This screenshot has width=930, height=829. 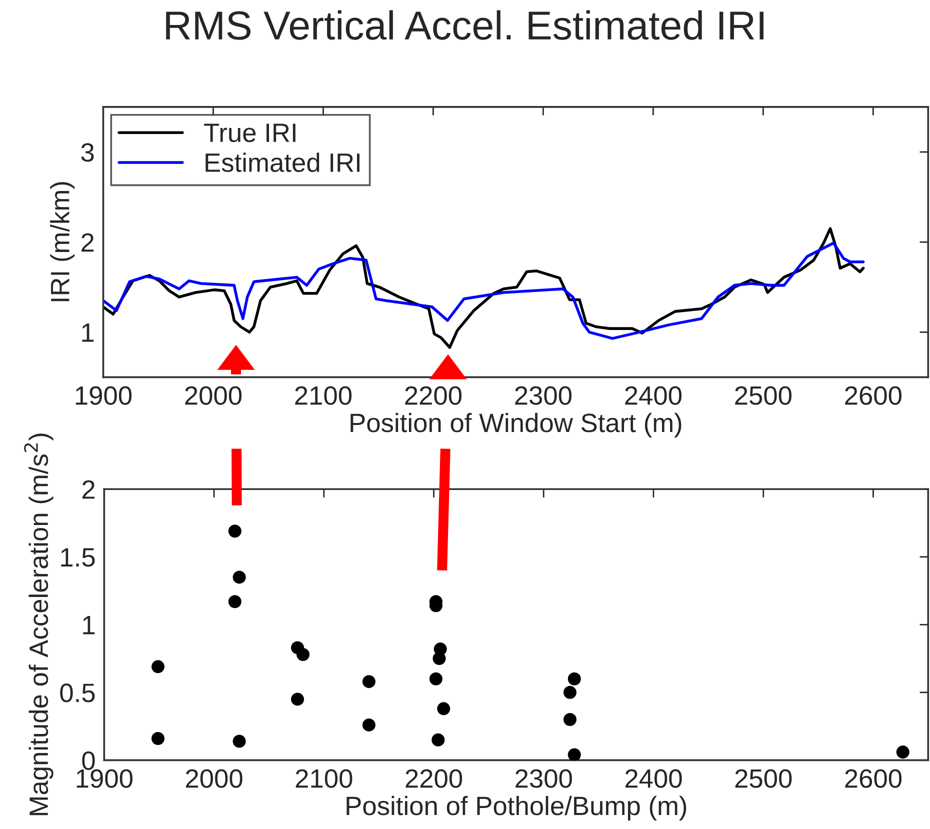 I want to click on legend-label: True IRI, so click(x=250, y=133).